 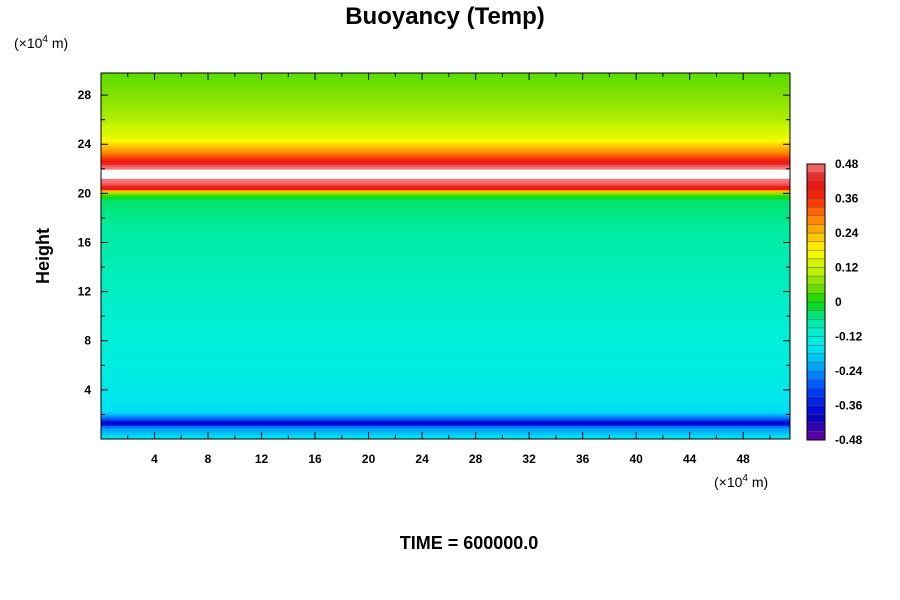 I want to click on x-tick-label: 4, so click(x=154, y=459).